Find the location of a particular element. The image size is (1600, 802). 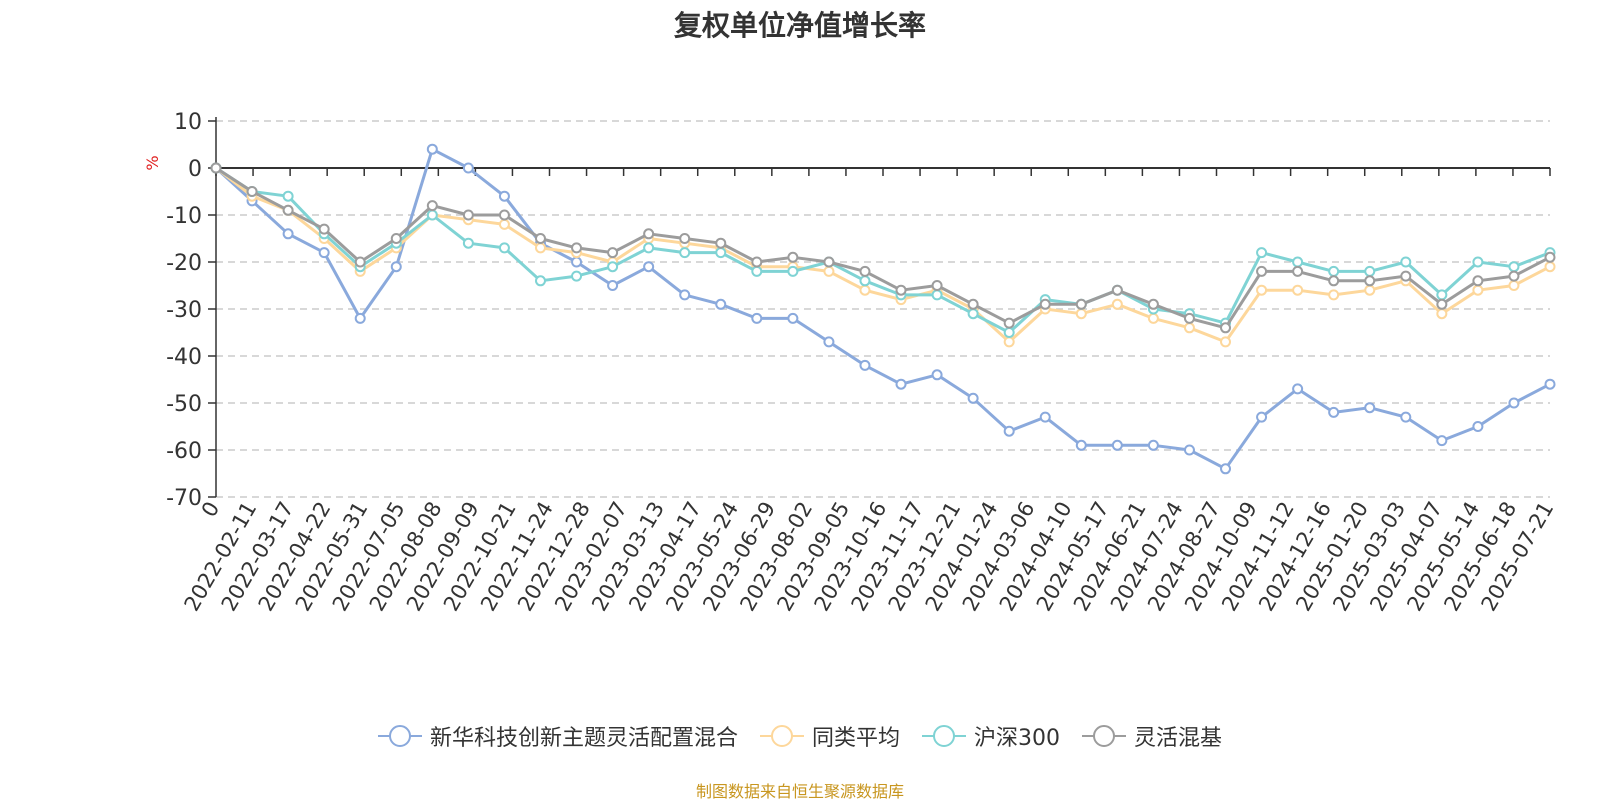

y-tick-label: 0 is located at coordinates (195, 169).